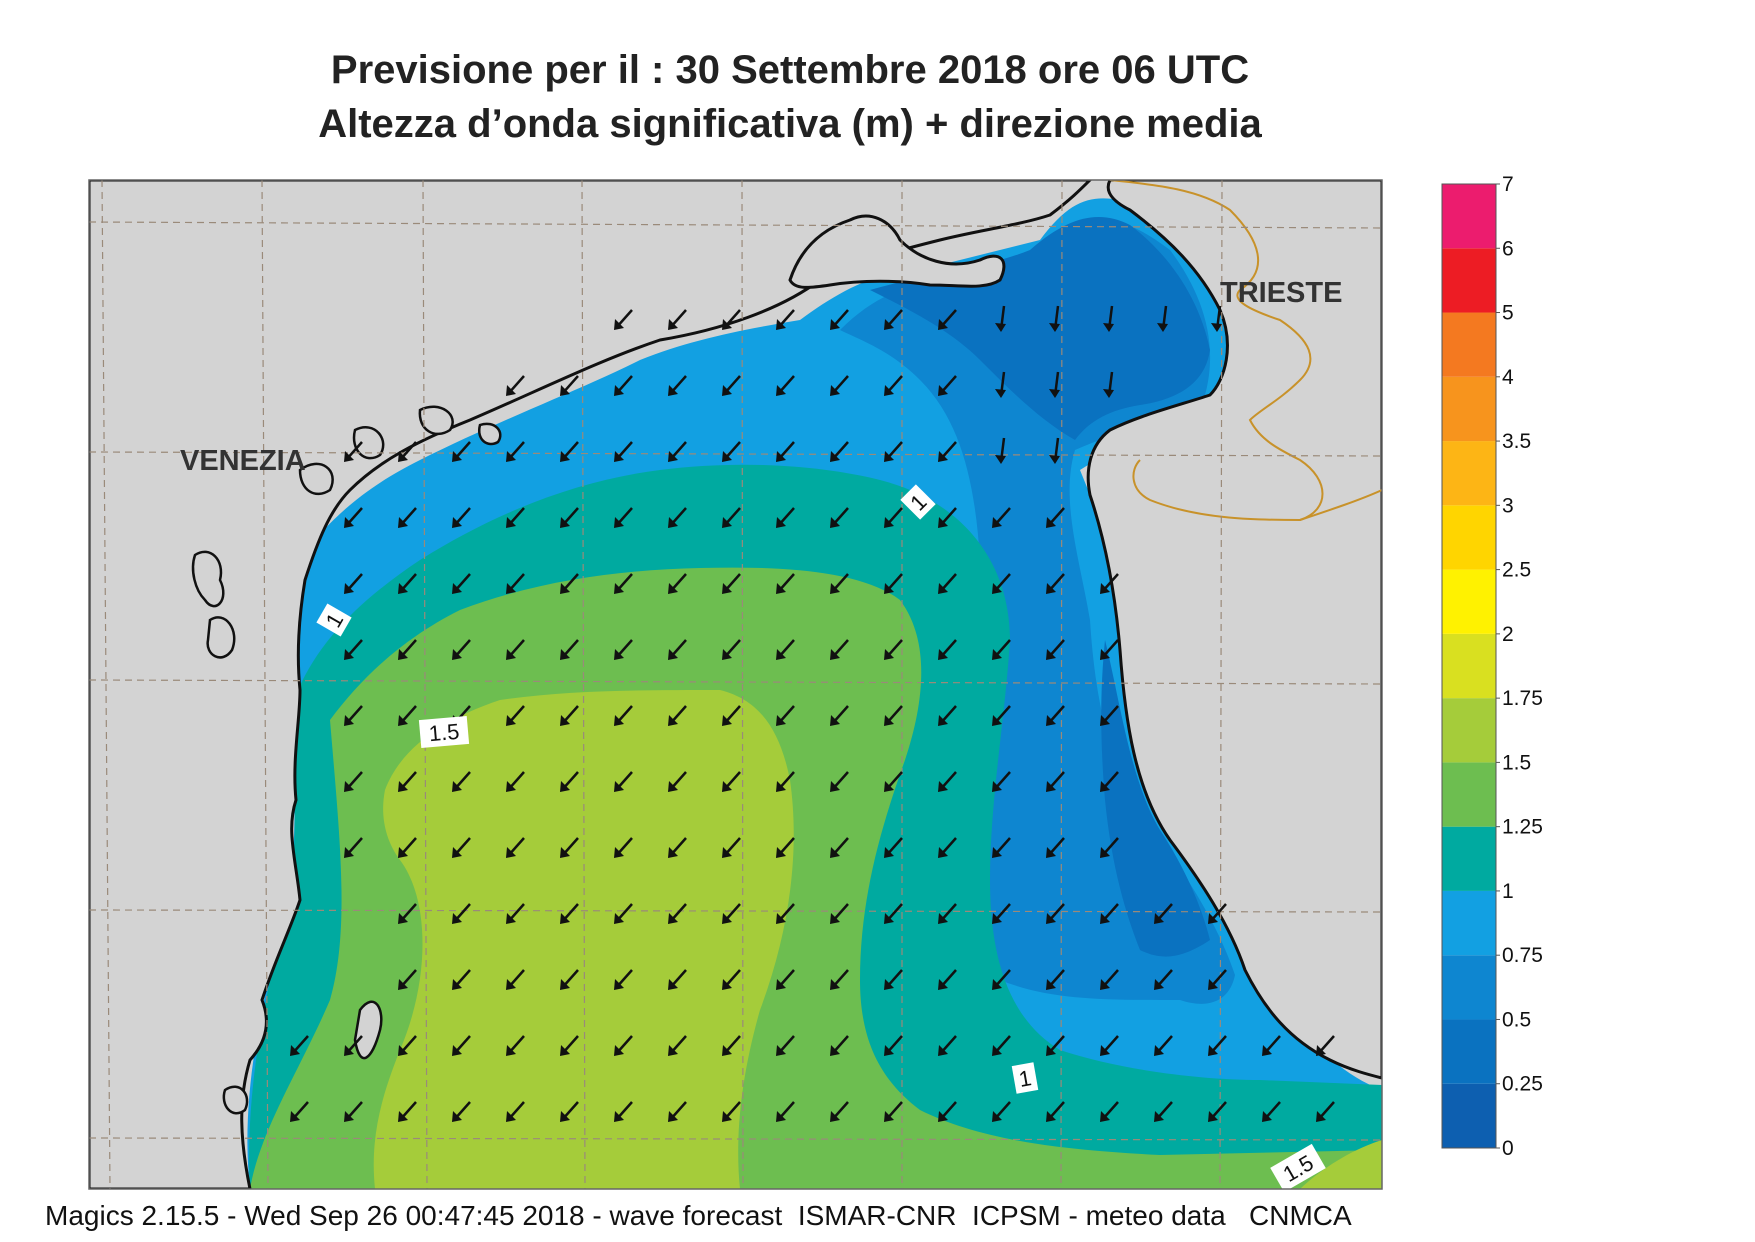 Image resolution: width=1755 pixels, height=1242 pixels. I want to click on legend-label: 4, so click(1508, 377).